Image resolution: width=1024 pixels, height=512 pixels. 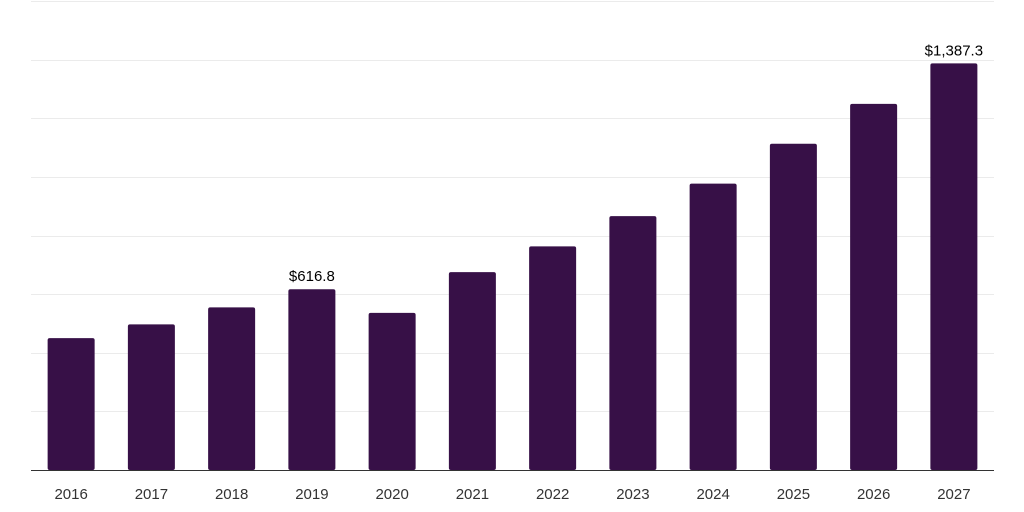 I want to click on bar-2025, so click(x=793, y=306).